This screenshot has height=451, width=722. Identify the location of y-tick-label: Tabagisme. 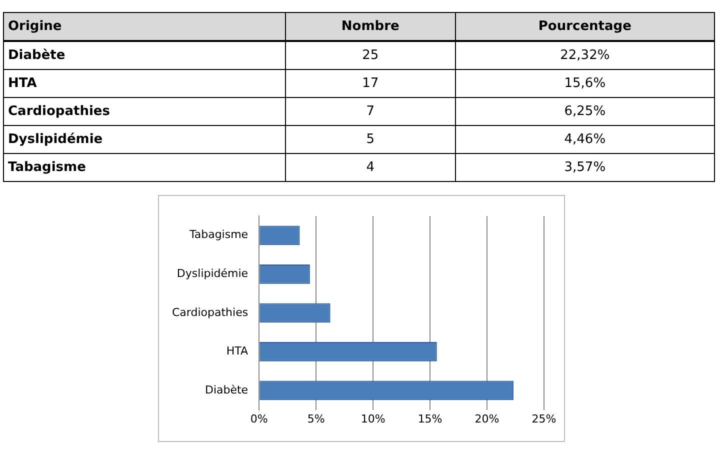
(218, 235).